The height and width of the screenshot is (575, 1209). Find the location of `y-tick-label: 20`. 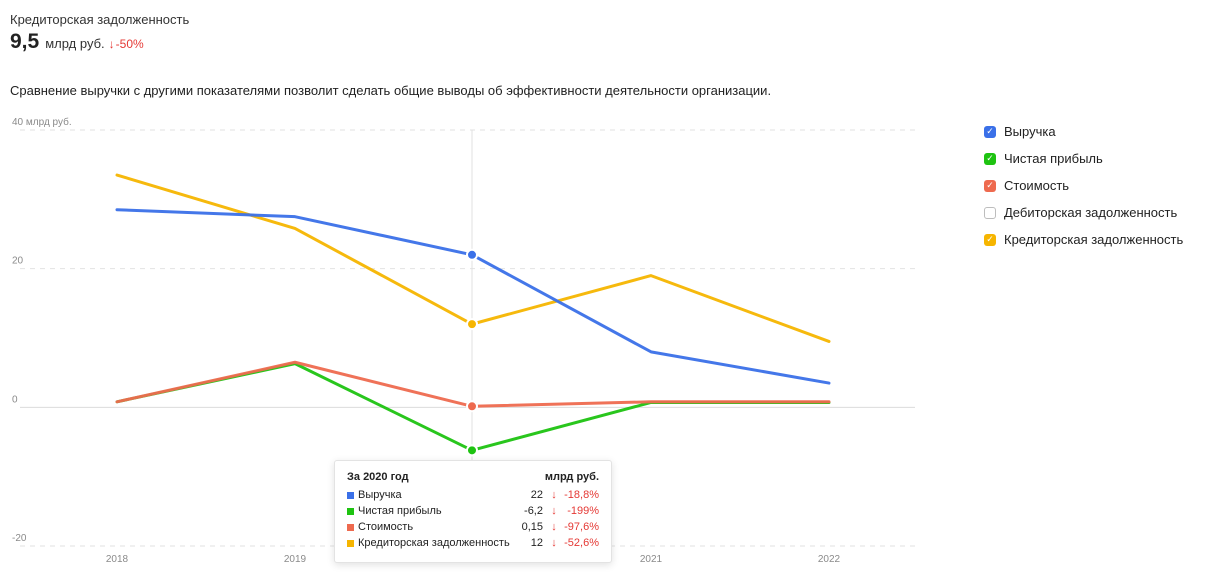

y-tick-label: 20 is located at coordinates (18, 261).